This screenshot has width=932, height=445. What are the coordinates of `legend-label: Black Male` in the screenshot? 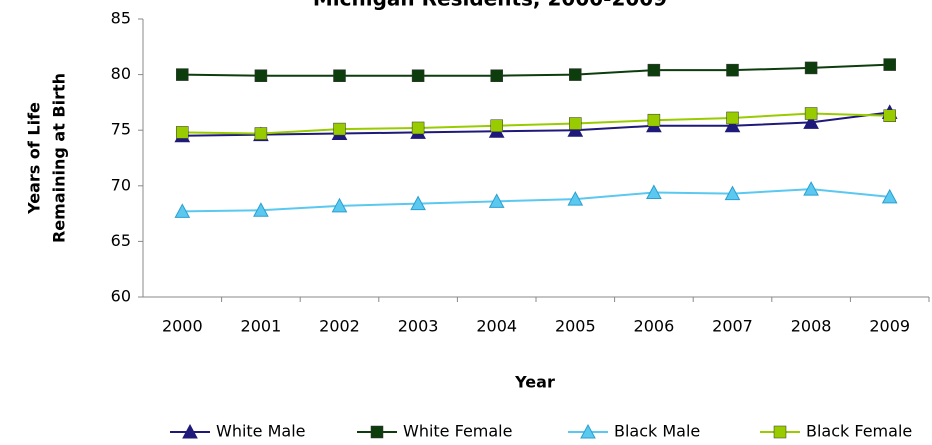 It's located at (657, 431).